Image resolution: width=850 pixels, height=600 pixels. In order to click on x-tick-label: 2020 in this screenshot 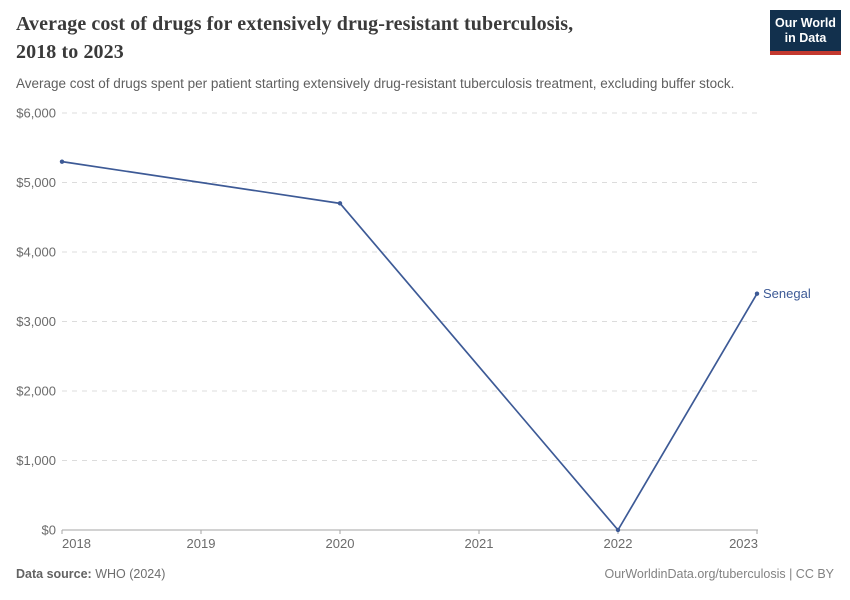, I will do `click(340, 543)`.